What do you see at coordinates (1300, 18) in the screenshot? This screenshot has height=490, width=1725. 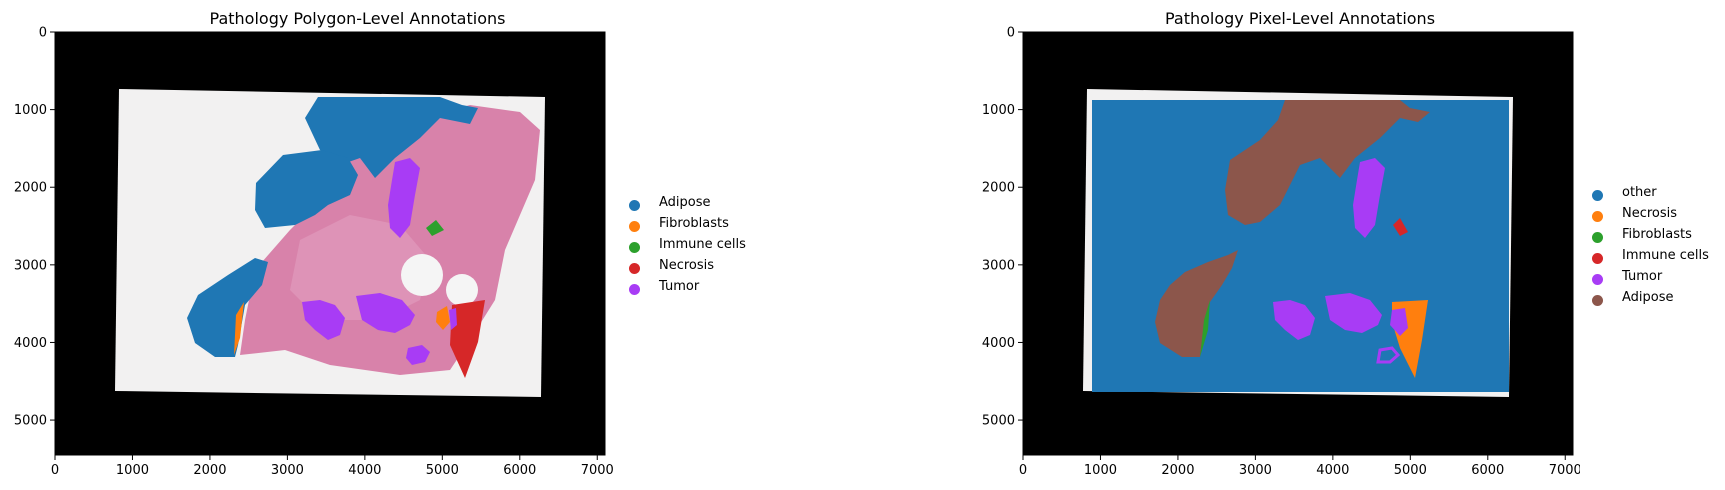 I see `right-panel-title: Pathology Pixel-Level Annotations` at bounding box center [1300, 18].